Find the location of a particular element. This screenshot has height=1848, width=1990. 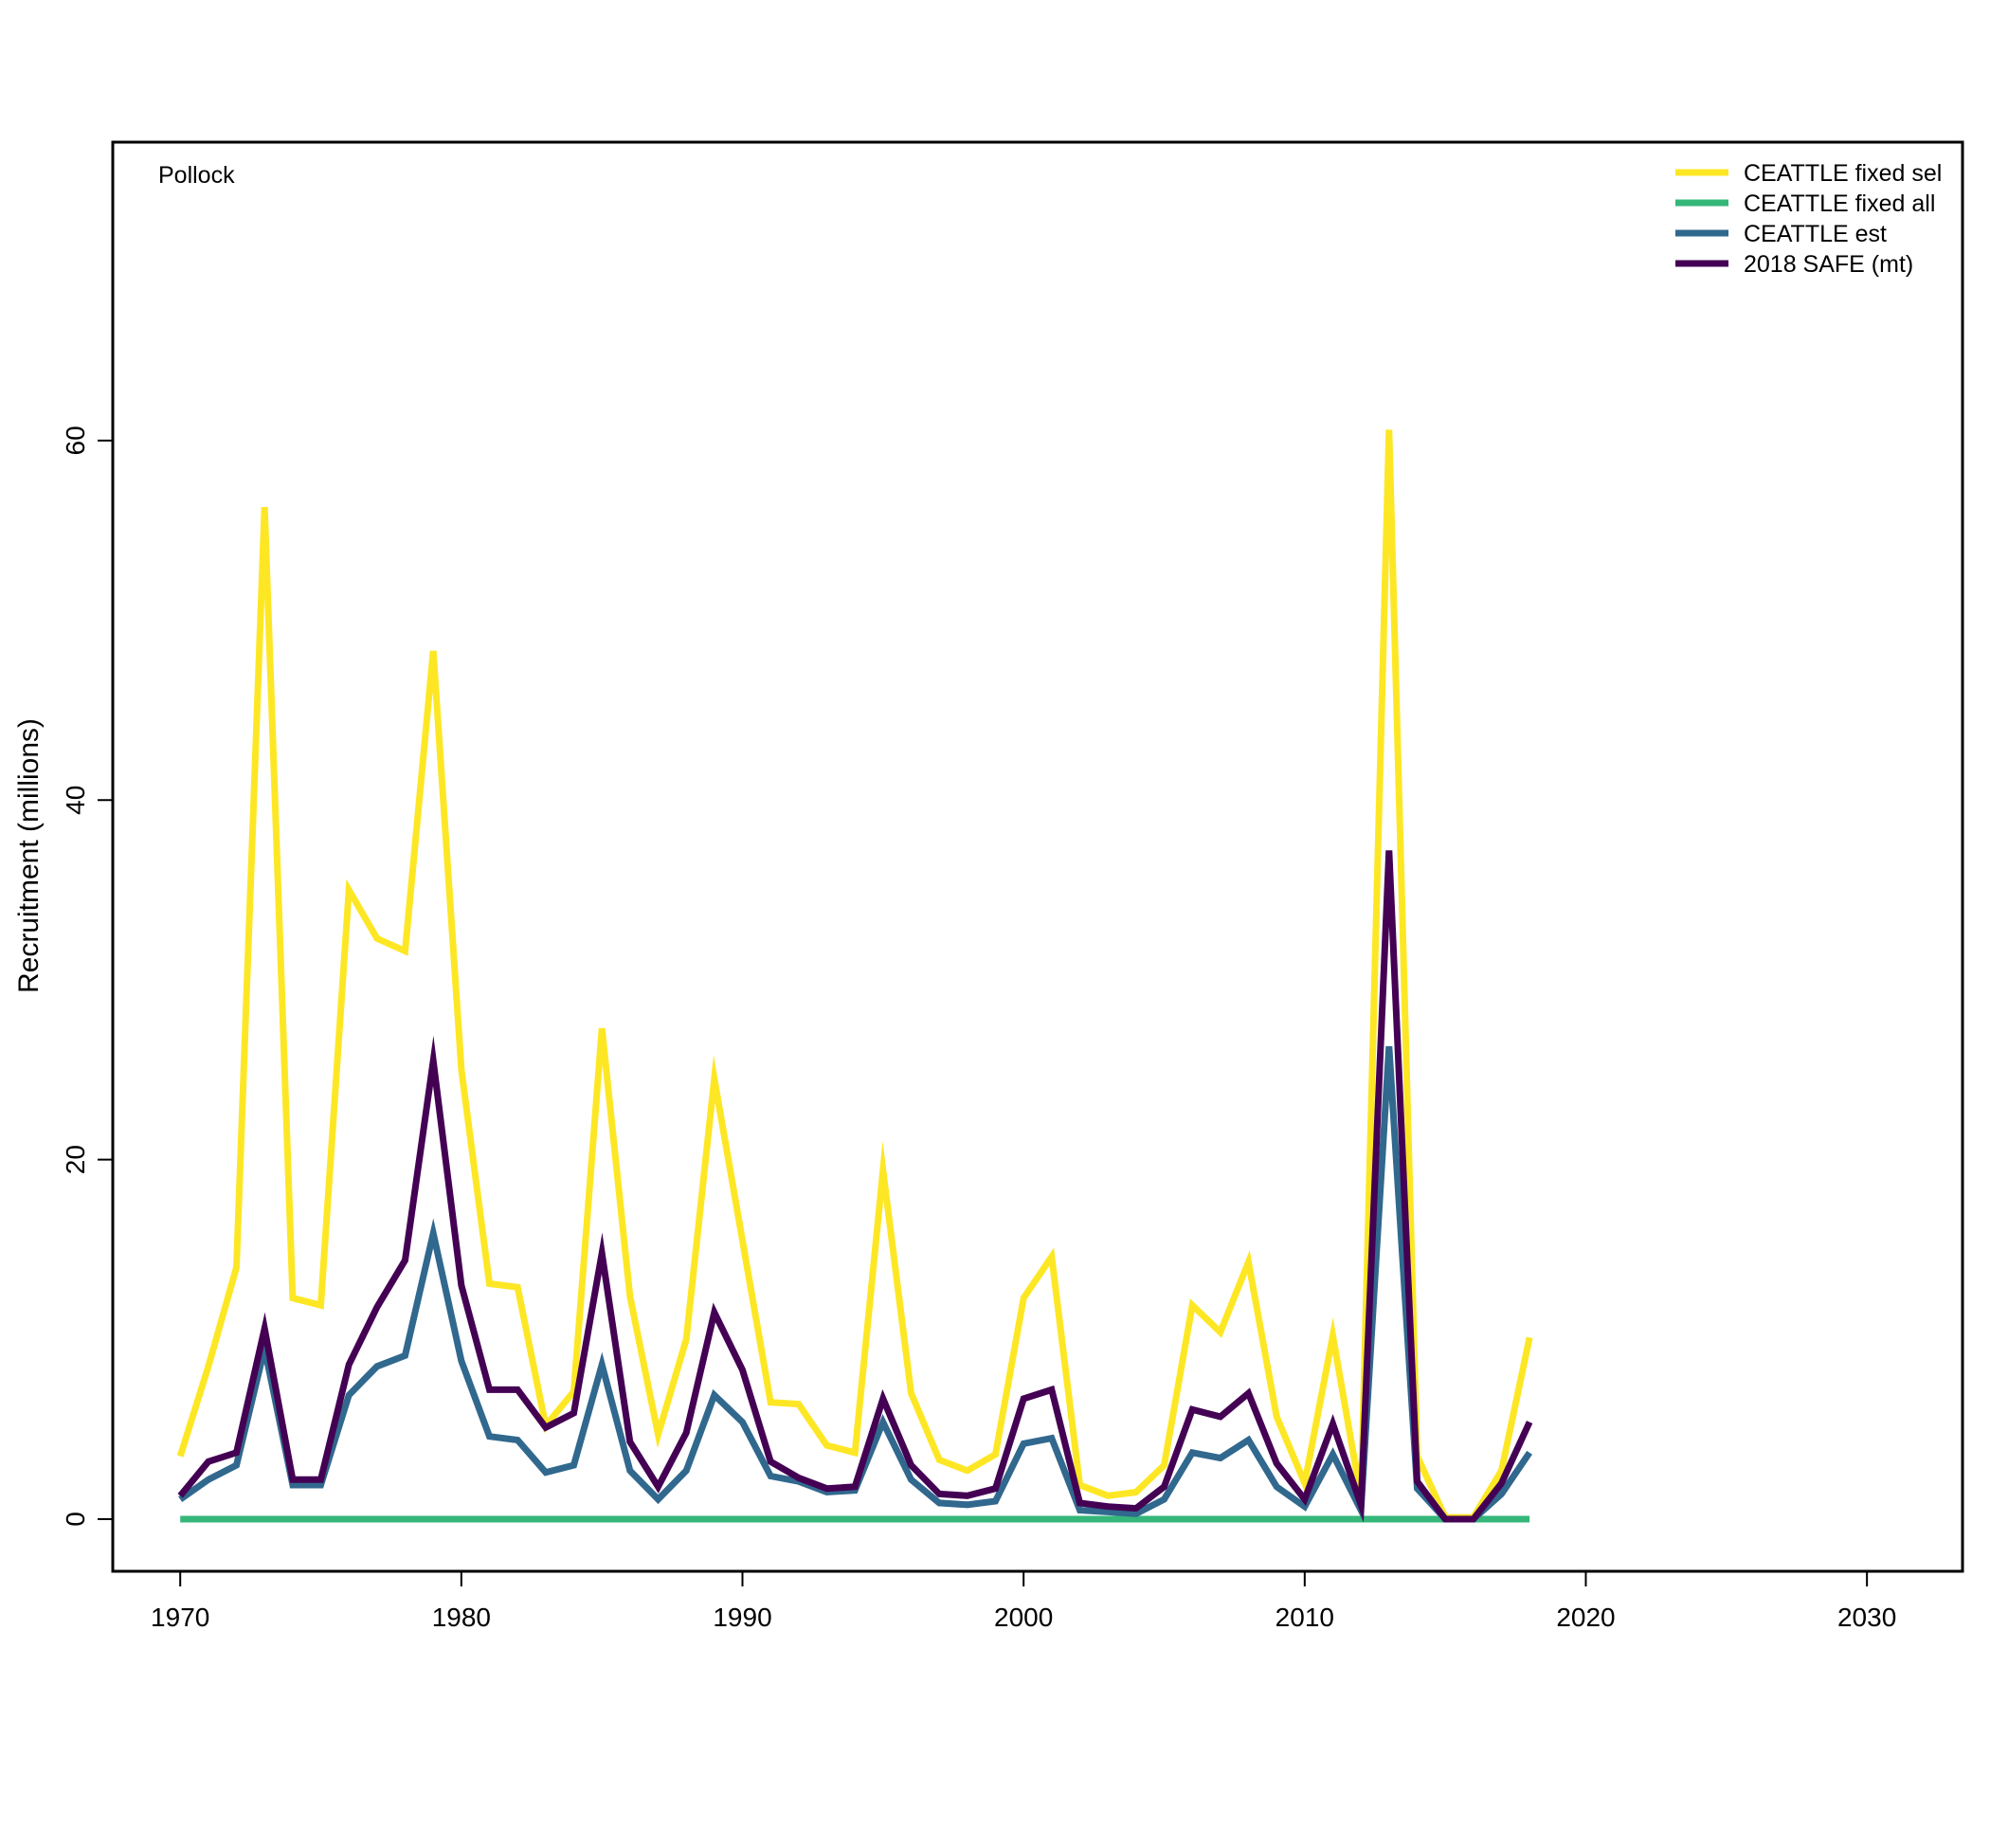

y-tick-label: 20 is located at coordinates (75, 1160).